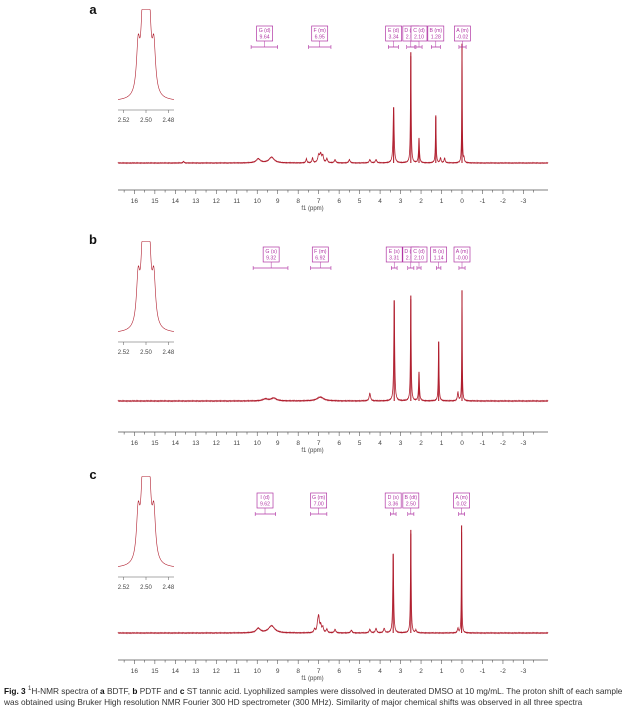 This screenshot has height=726, width=643. I want to click on inset-tick-label-c-2: 2.48, so click(169, 588).